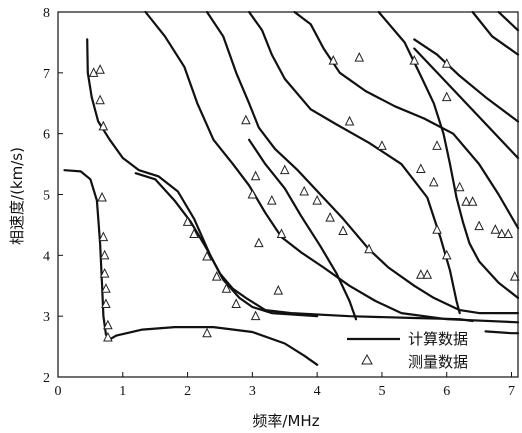  Describe the element at coordinates (46, 256) in the screenshot. I see `y-tick-label: 4` at that location.